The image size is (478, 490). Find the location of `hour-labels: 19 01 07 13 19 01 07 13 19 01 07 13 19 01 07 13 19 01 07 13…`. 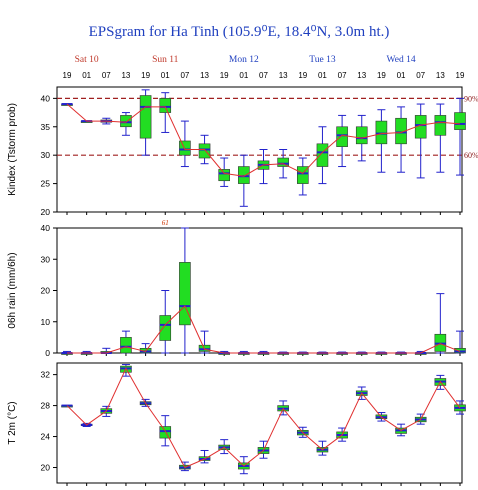

hour-labels: 19 01 07 13 19 01 07 13 19 01 07 13 19 01 07 13 19 01 07 13… is located at coordinates (264, 75).